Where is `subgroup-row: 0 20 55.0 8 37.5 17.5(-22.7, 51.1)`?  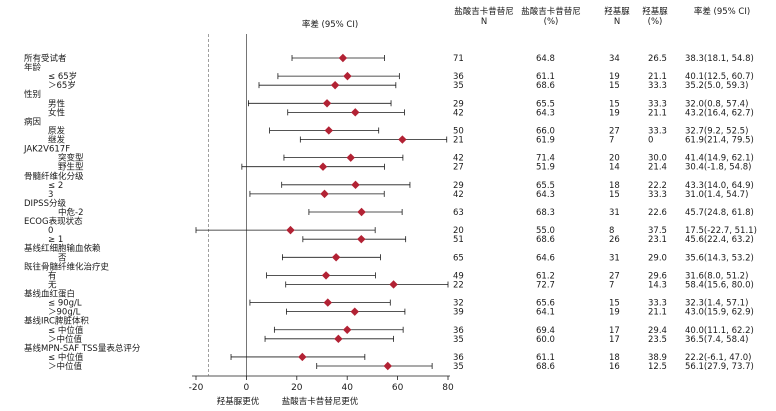 subgroup-row: 0 20 55.0 8 37.5 17.5(-22.7, 51.1) is located at coordinates (402, 230).